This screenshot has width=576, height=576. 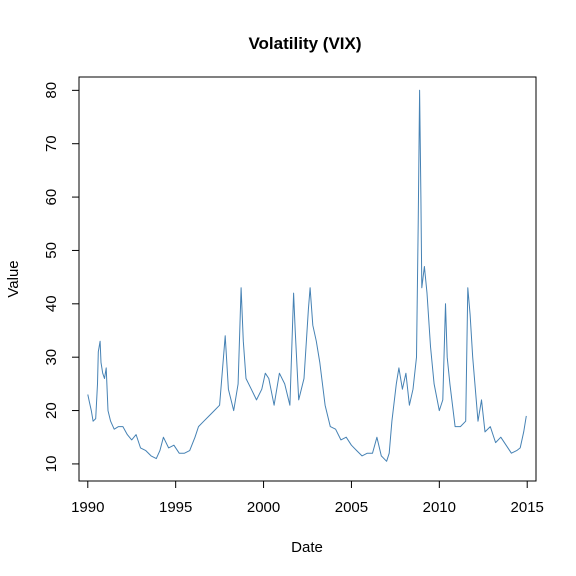 What do you see at coordinates (304, 43) in the screenshot?
I see `chart-title: Volatility (VIX)` at bounding box center [304, 43].